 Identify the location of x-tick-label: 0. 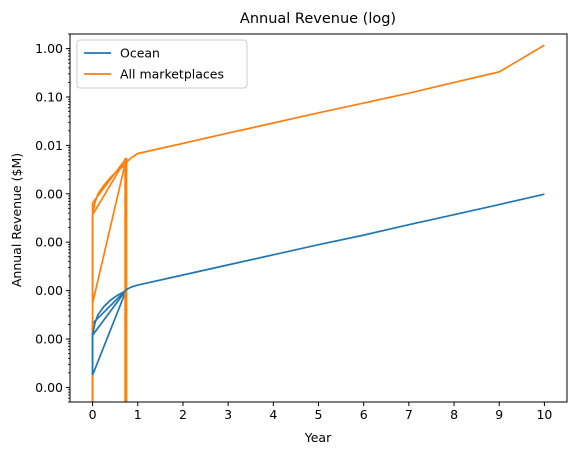
(93, 414).